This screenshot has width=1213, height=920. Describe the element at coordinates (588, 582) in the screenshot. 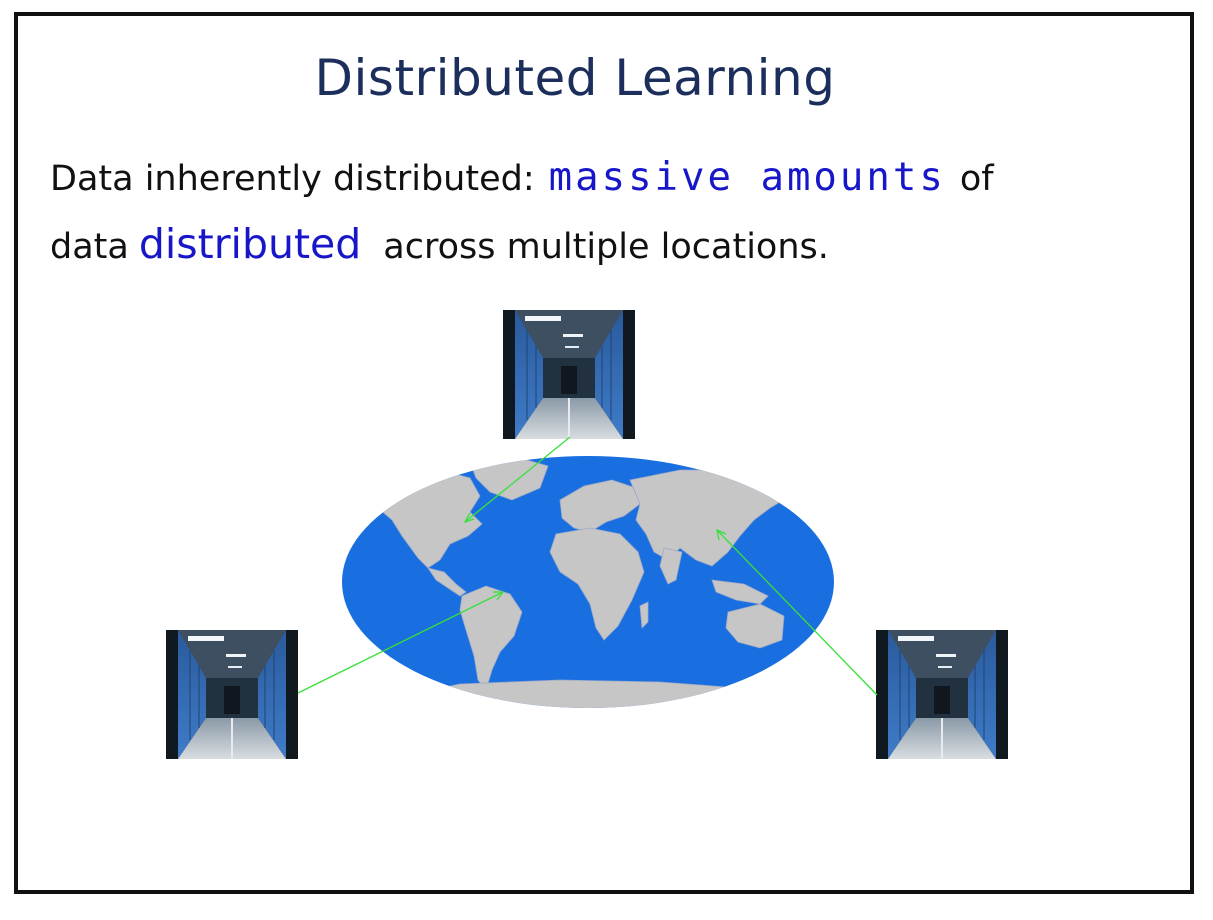

I see `world-map` at that location.